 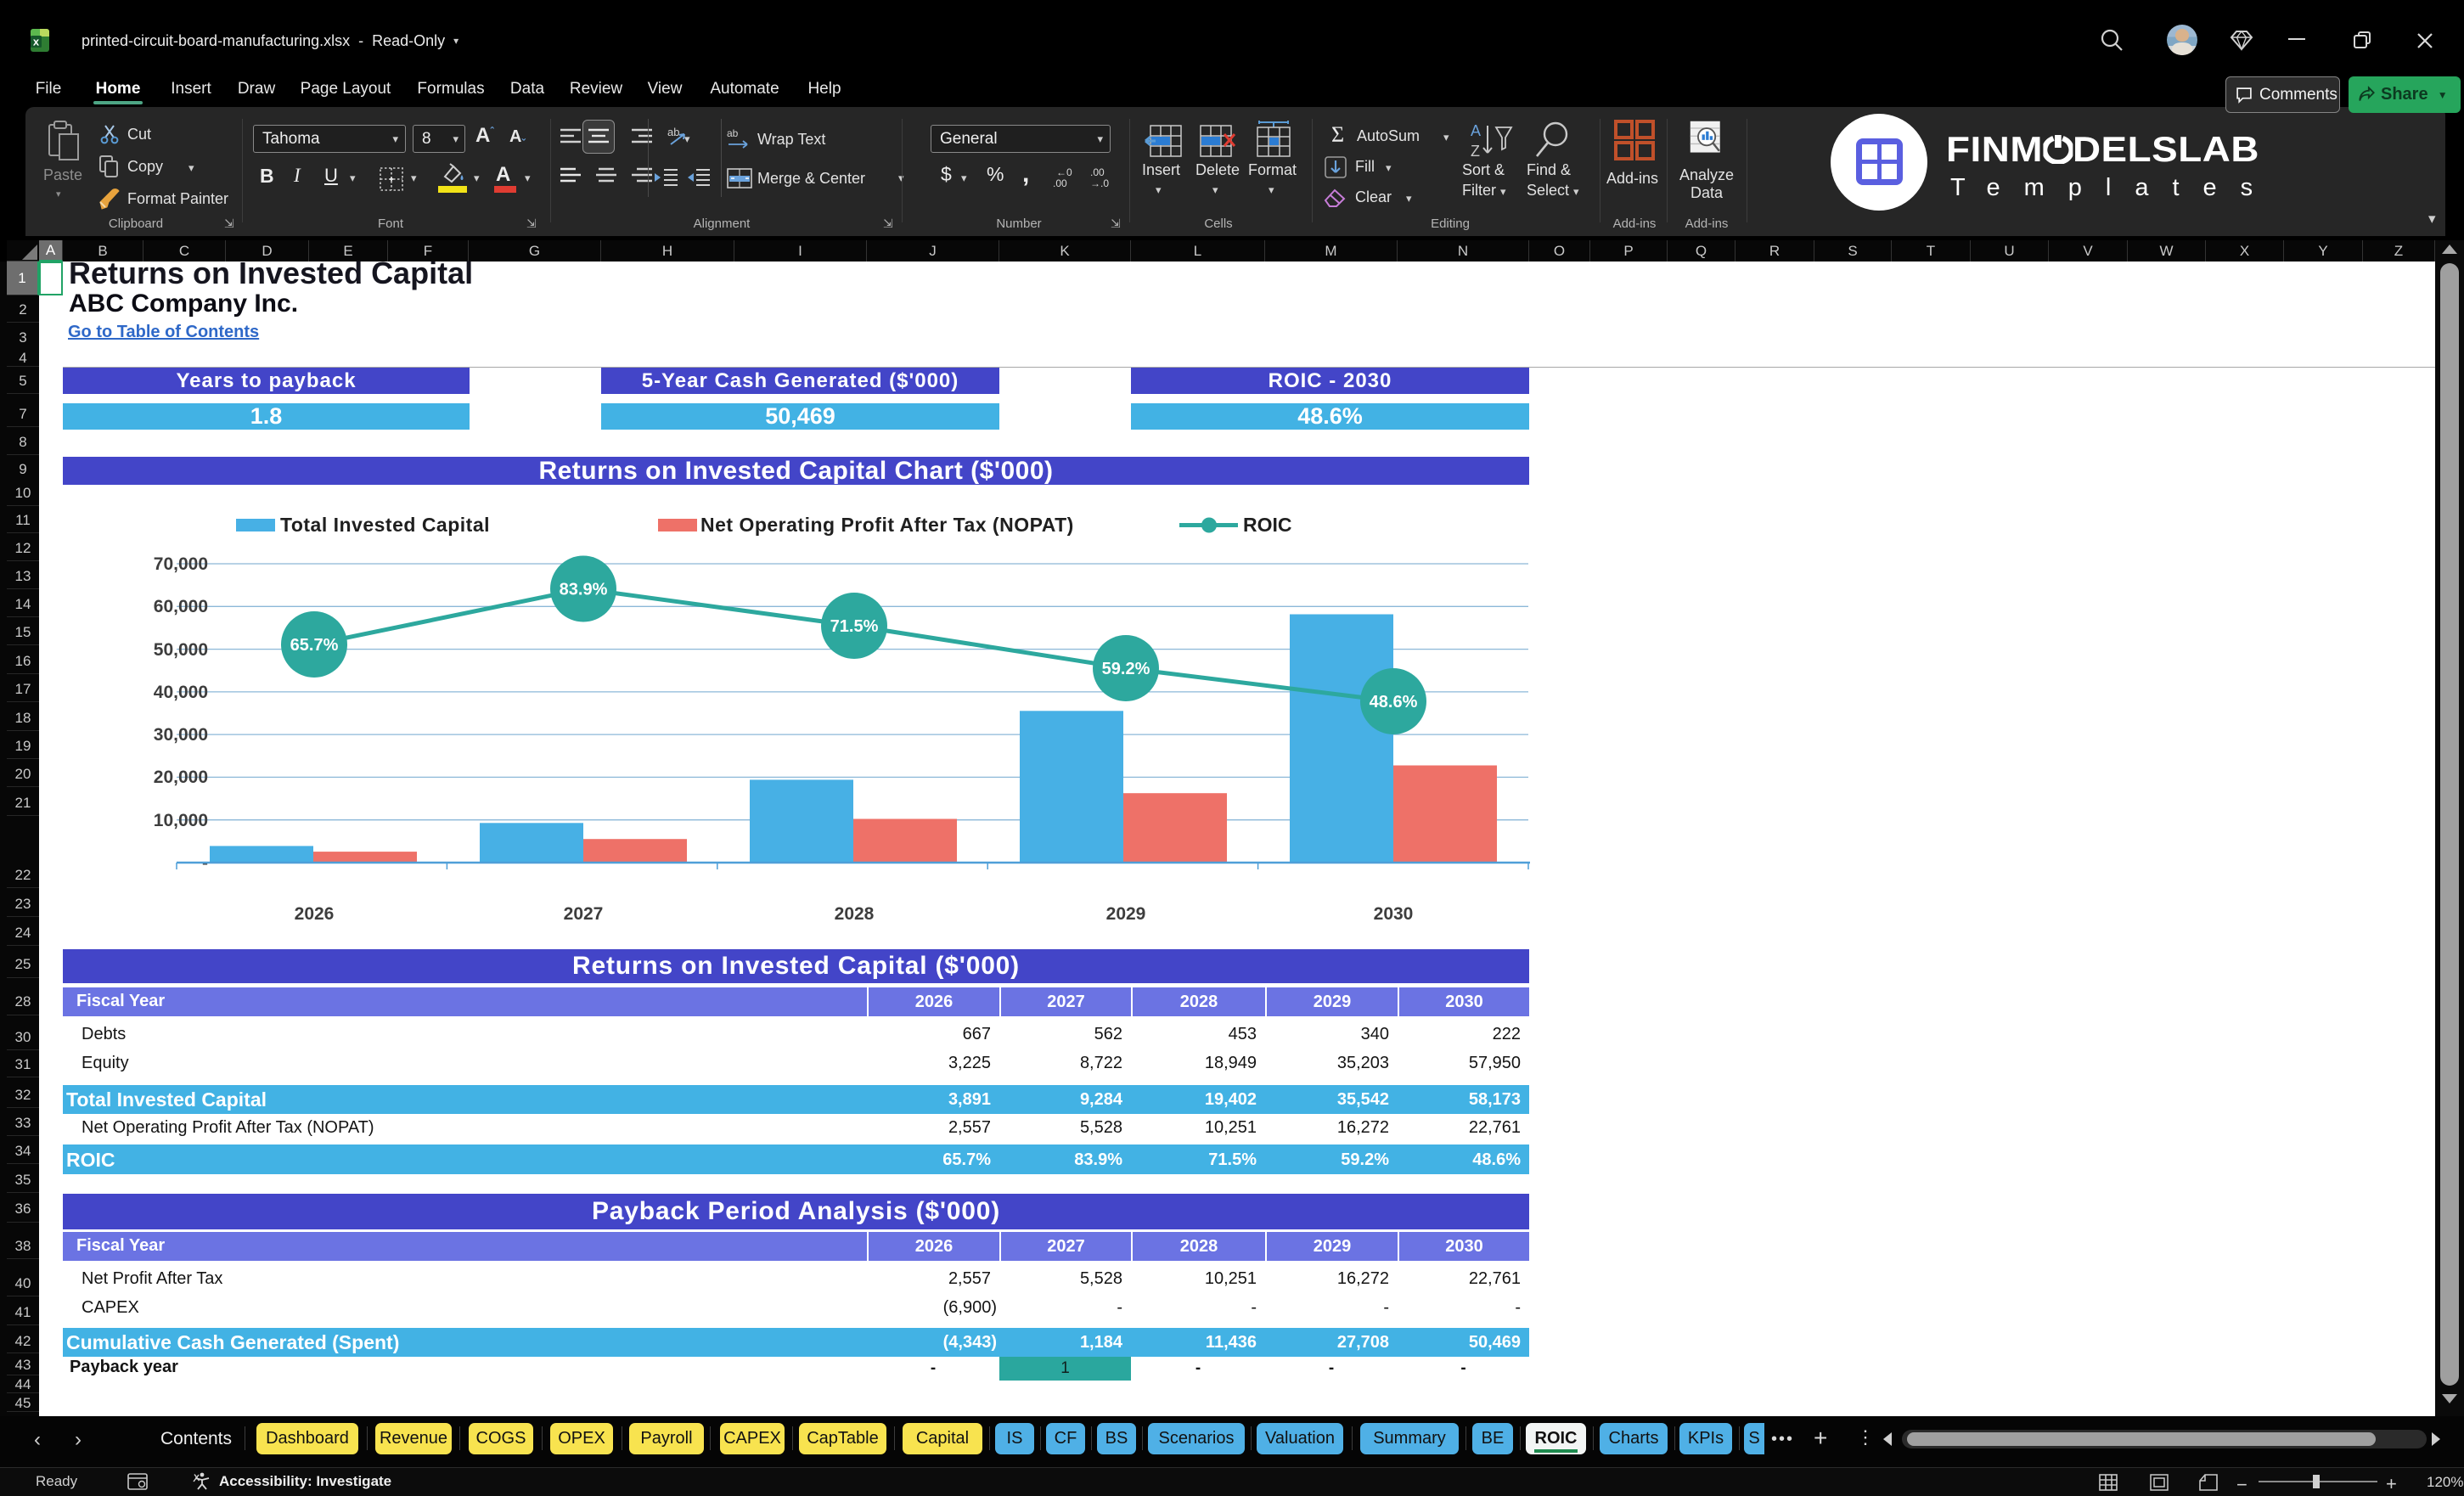 What do you see at coordinates (314, 645) in the screenshot?
I see `svg-text: 65.7%` at bounding box center [314, 645].